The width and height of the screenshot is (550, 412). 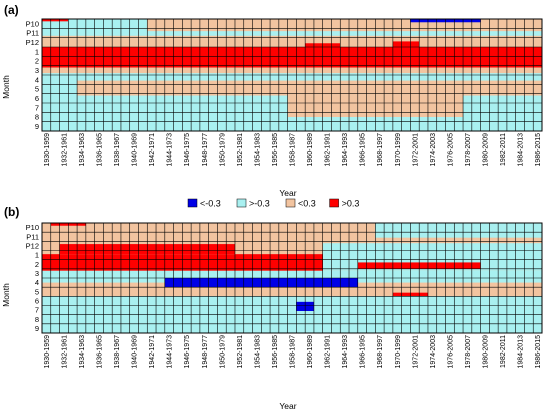 I want to click on x-tick-label: 1950-1979, so click(x=222, y=352).